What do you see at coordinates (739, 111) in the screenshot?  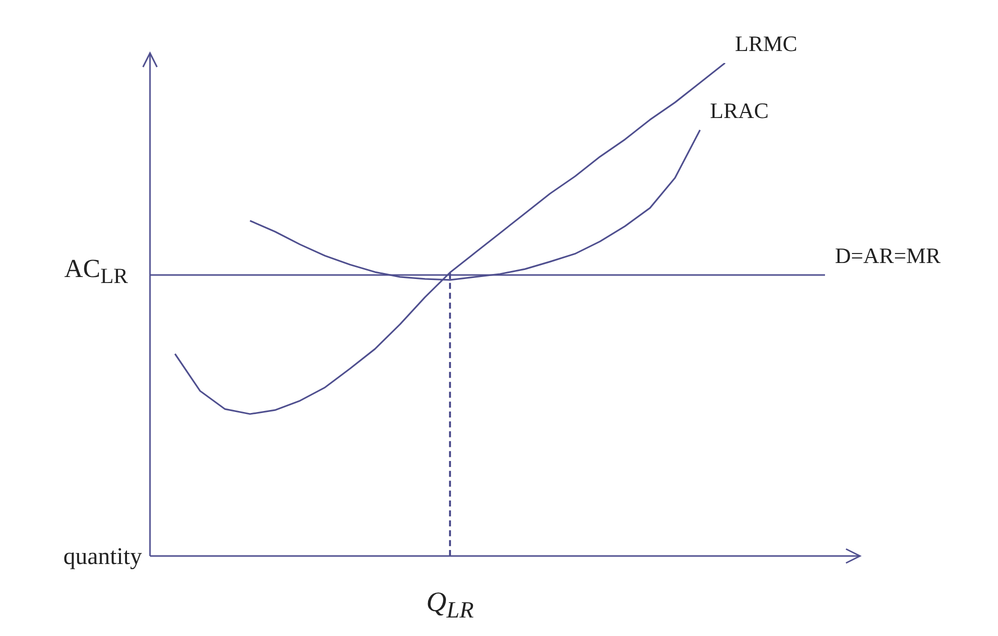 I see `series-label: LRAC` at bounding box center [739, 111].